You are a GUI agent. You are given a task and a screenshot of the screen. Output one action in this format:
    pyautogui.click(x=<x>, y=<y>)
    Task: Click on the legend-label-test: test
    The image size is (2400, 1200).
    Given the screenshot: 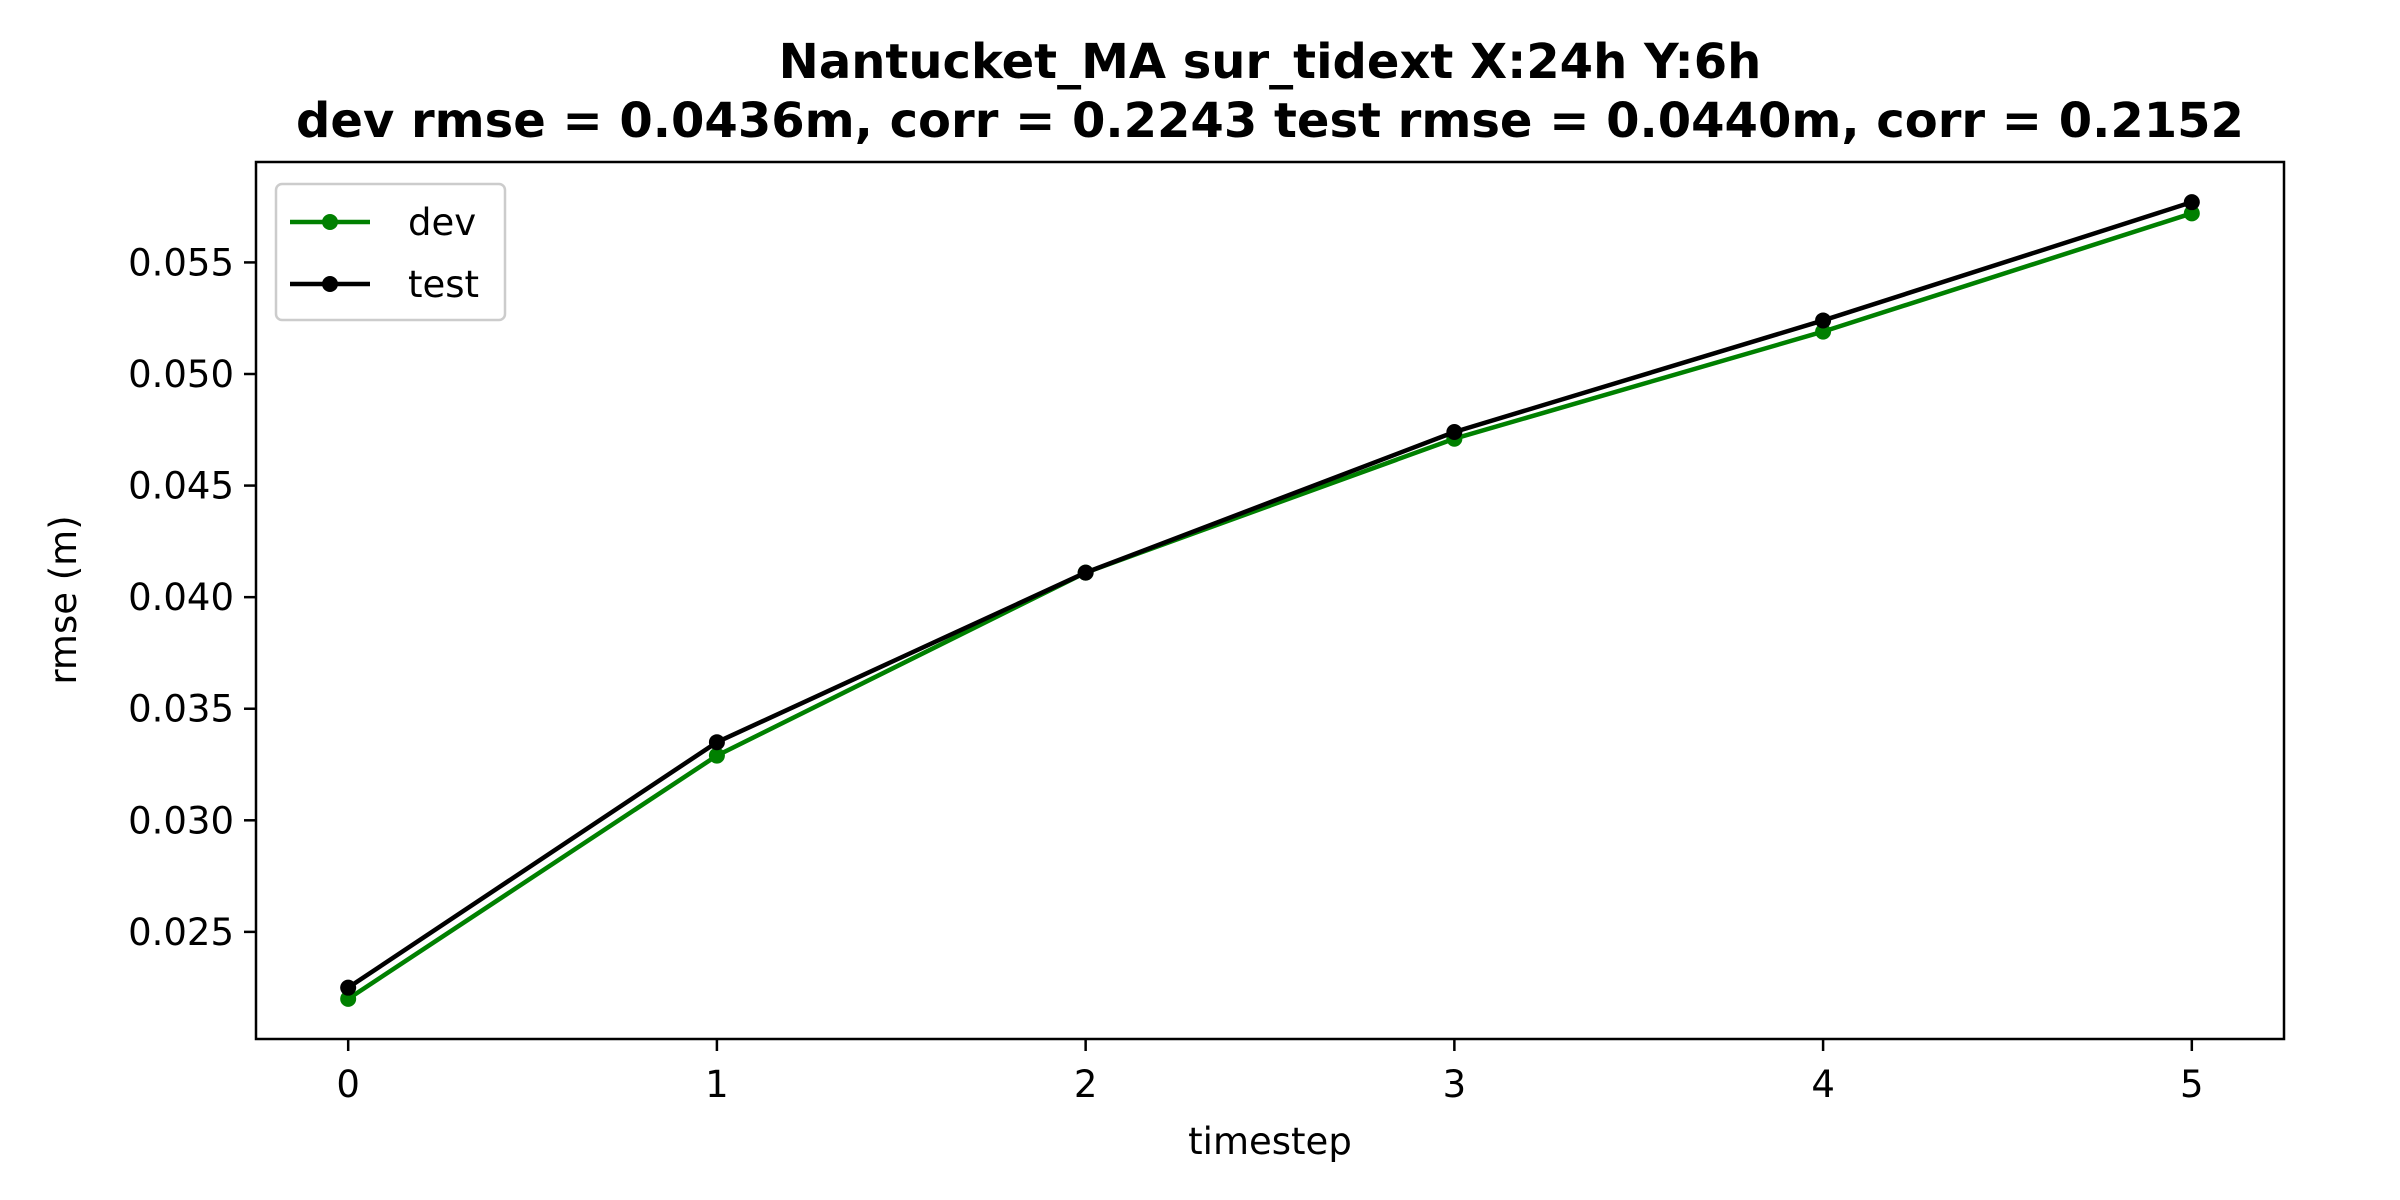 What is the action you would take?
    pyautogui.click(x=443, y=284)
    